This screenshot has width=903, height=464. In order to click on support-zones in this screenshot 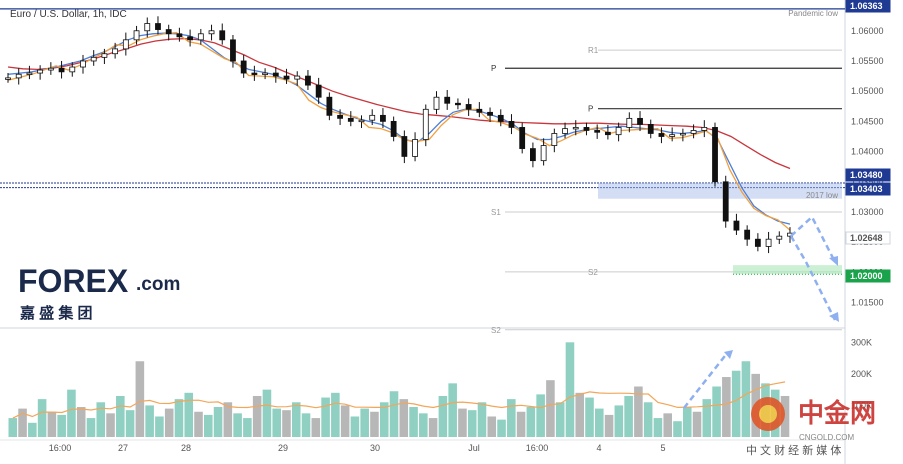, I will do `click(720, 229)`.